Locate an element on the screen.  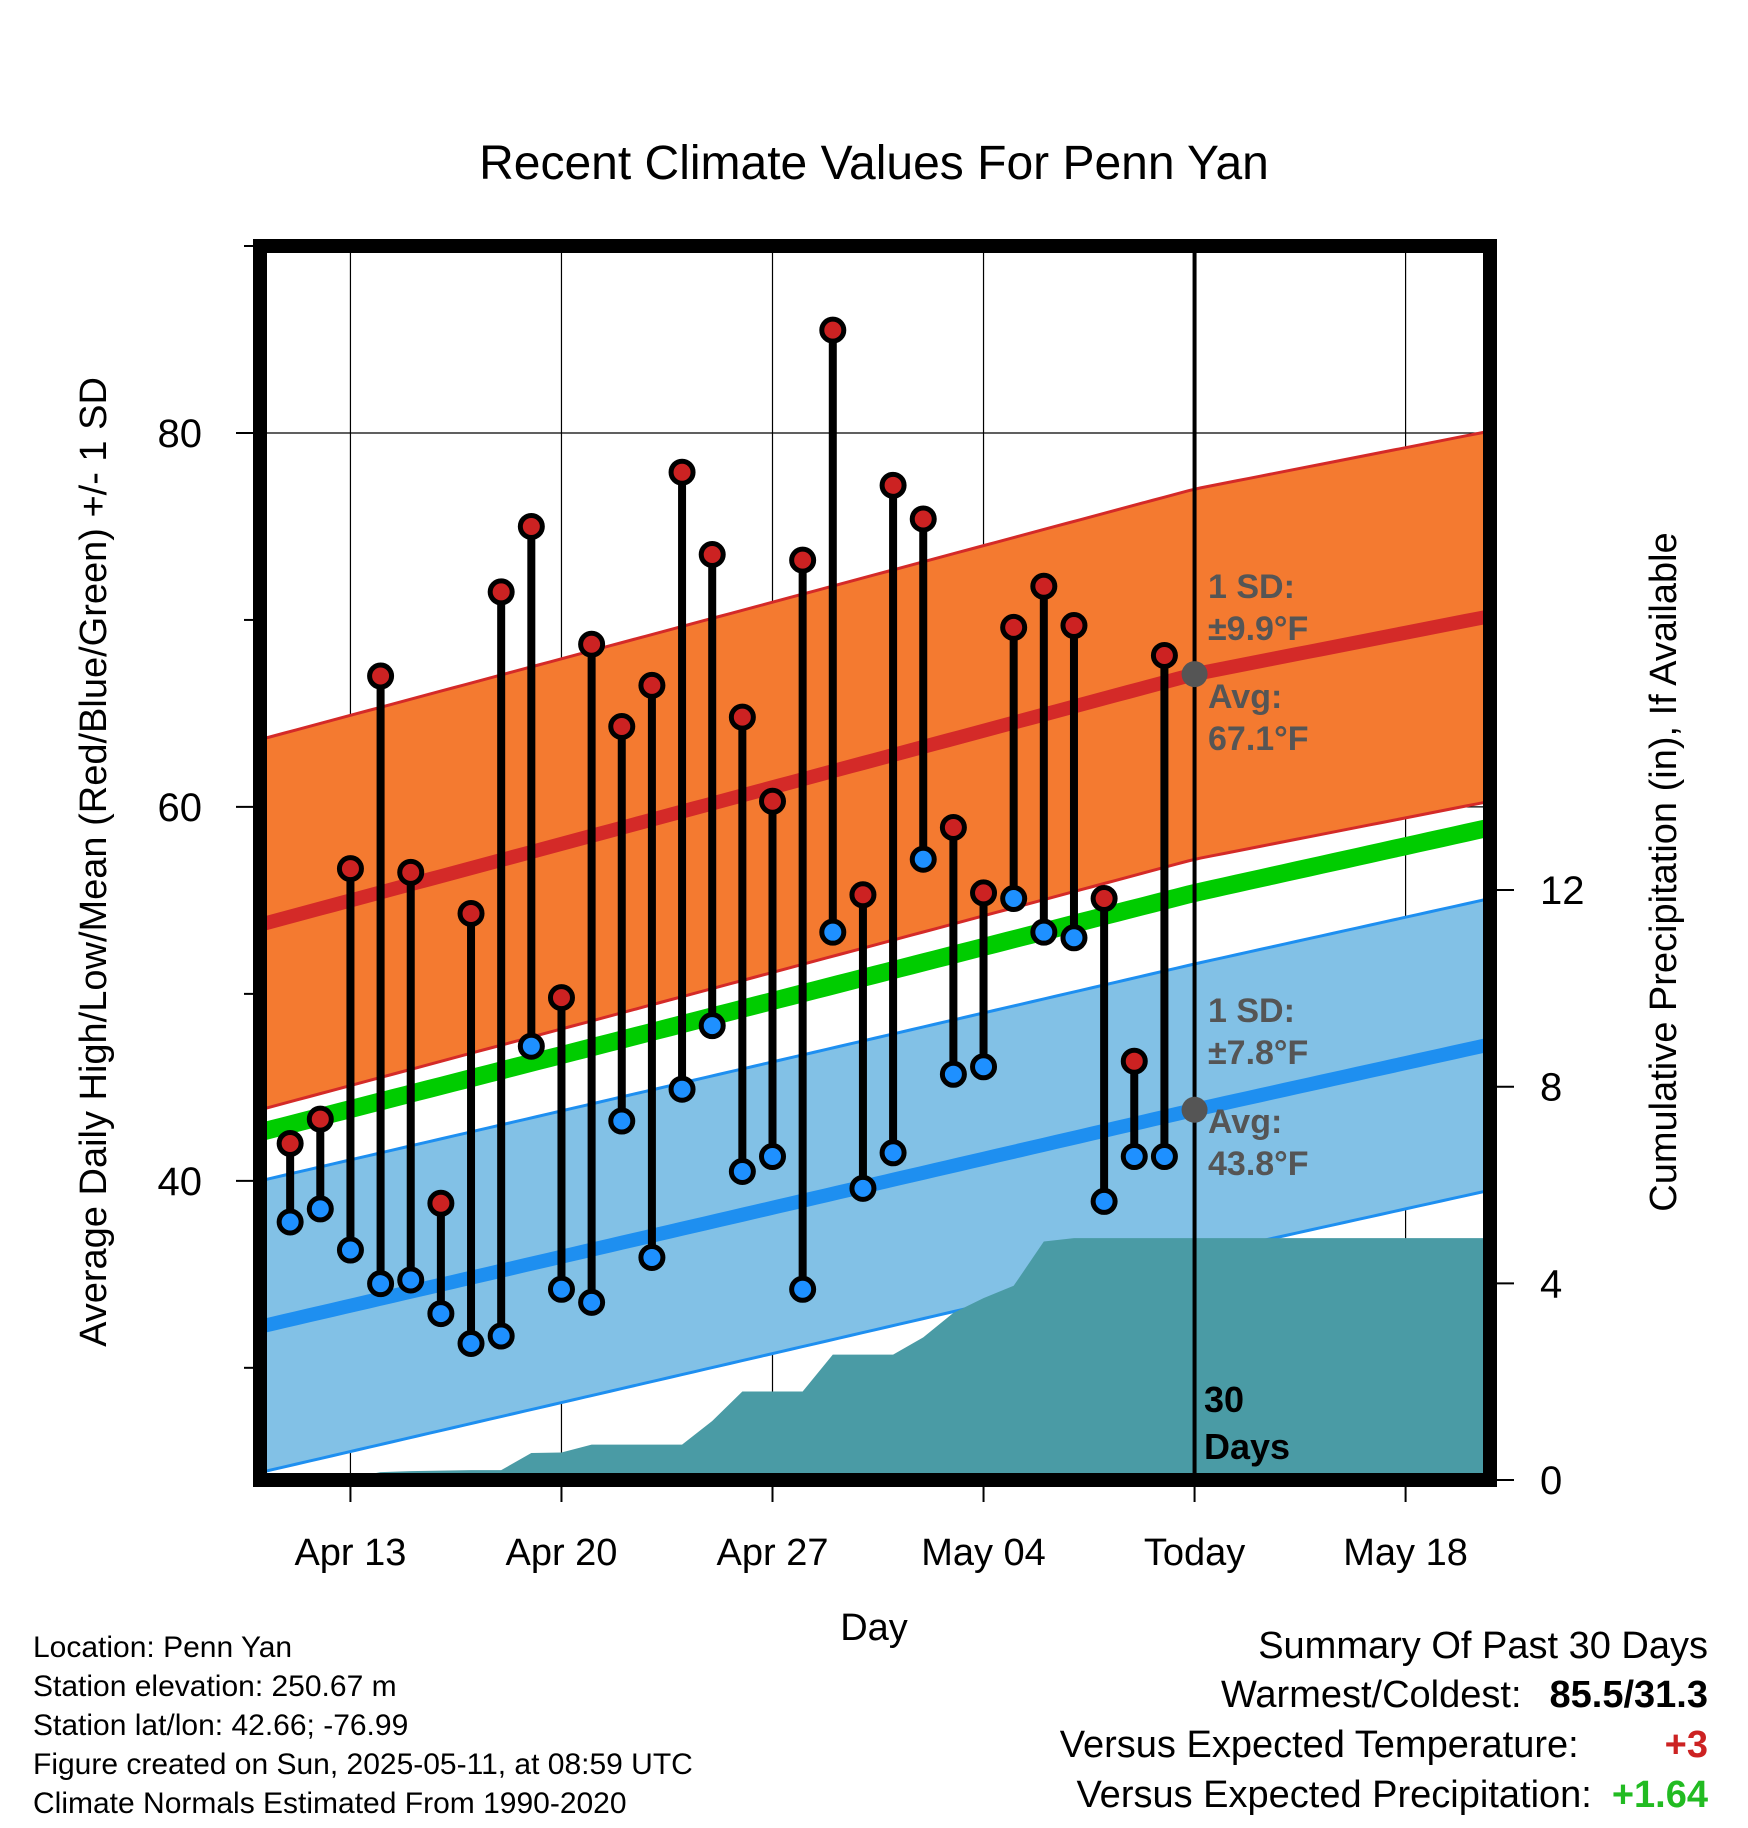
summary-title: Summary Of Past 30 Days is located at coordinates (1483, 1646).